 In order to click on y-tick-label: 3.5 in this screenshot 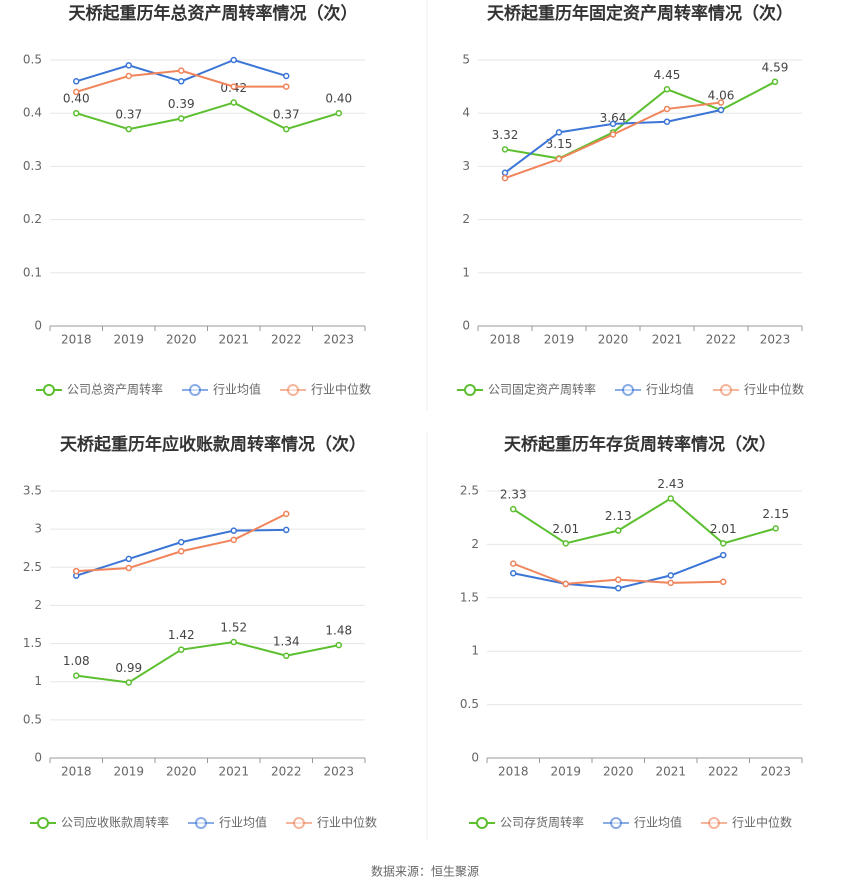, I will do `click(32, 491)`.